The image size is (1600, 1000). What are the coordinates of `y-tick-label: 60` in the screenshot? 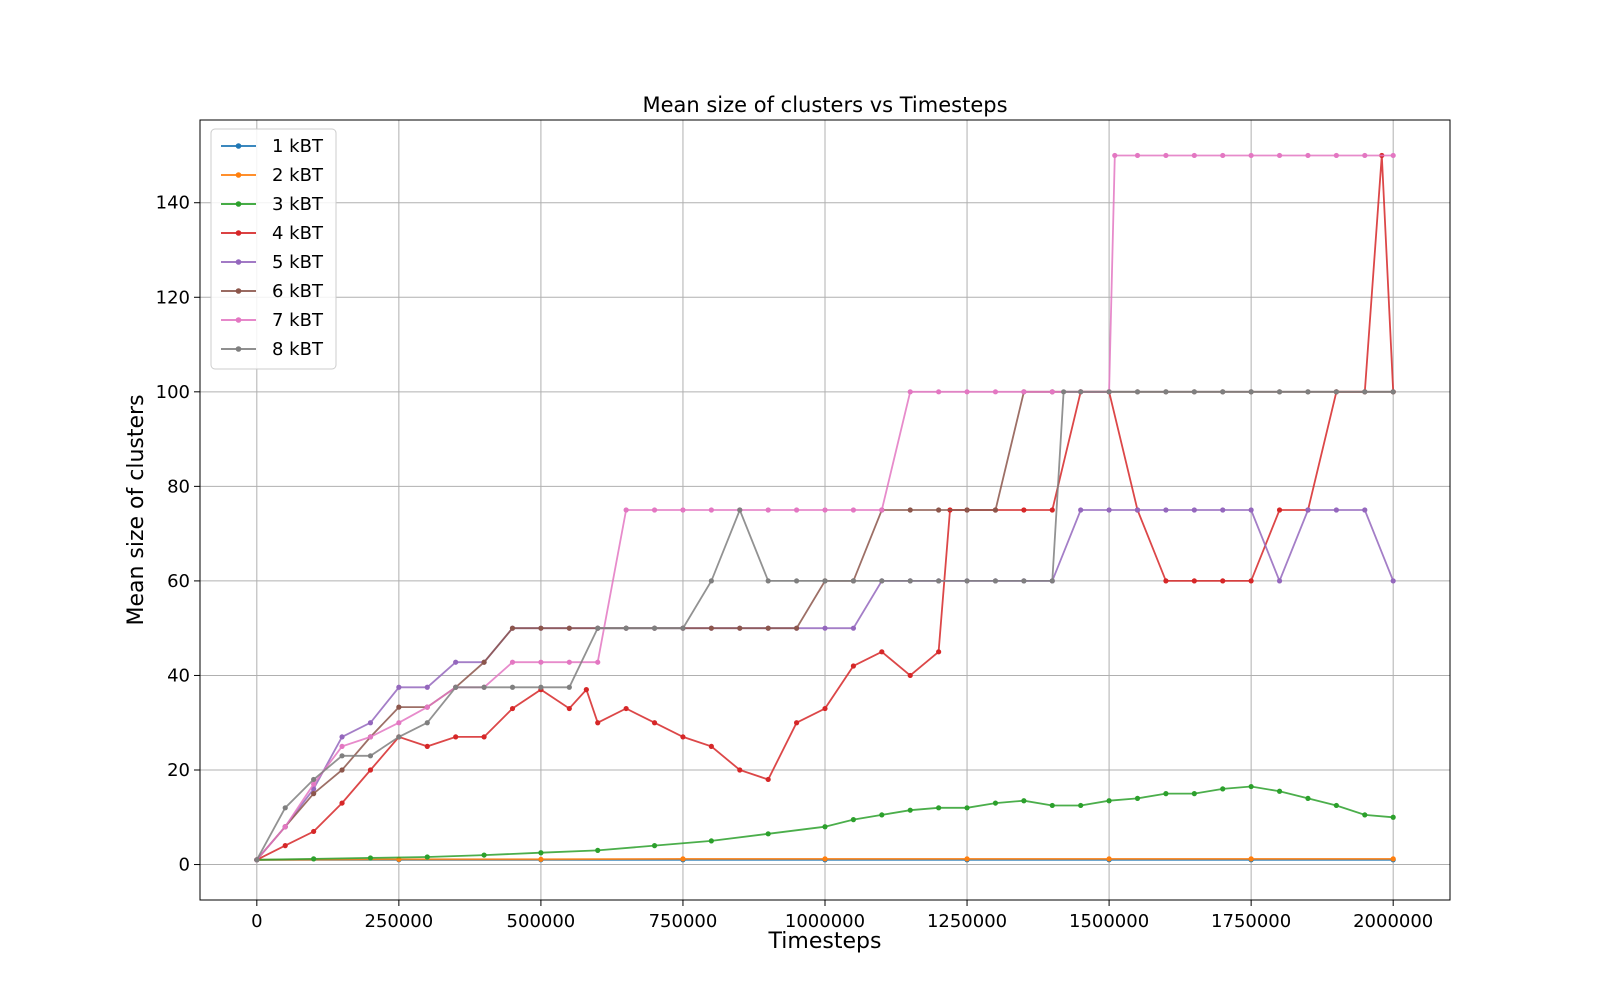 It's located at (178, 581).